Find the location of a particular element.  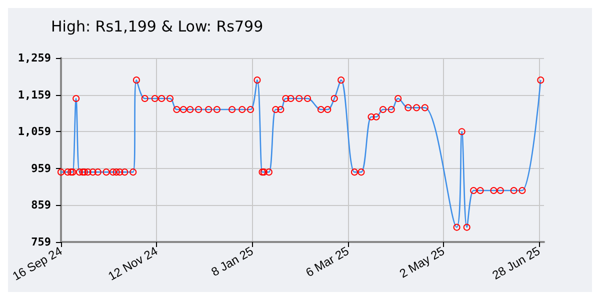

y-tick-label: 1,059 is located at coordinates (34, 131).